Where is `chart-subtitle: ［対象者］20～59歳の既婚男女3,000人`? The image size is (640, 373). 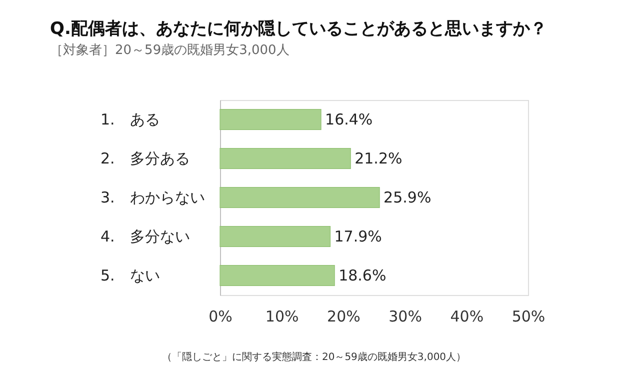
chart-subtitle: ［対象者］20～59歳の既婚男女3,000人 is located at coordinates (170, 50).